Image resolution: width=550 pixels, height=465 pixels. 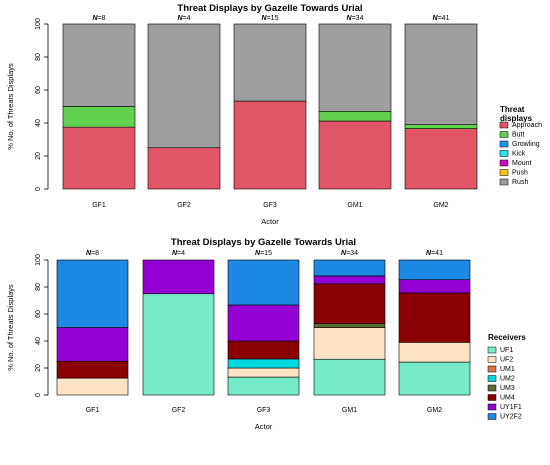 What do you see at coordinates (263, 350) in the screenshot?
I see `bar-segment-gf3-um4` at bounding box center [263, 350].